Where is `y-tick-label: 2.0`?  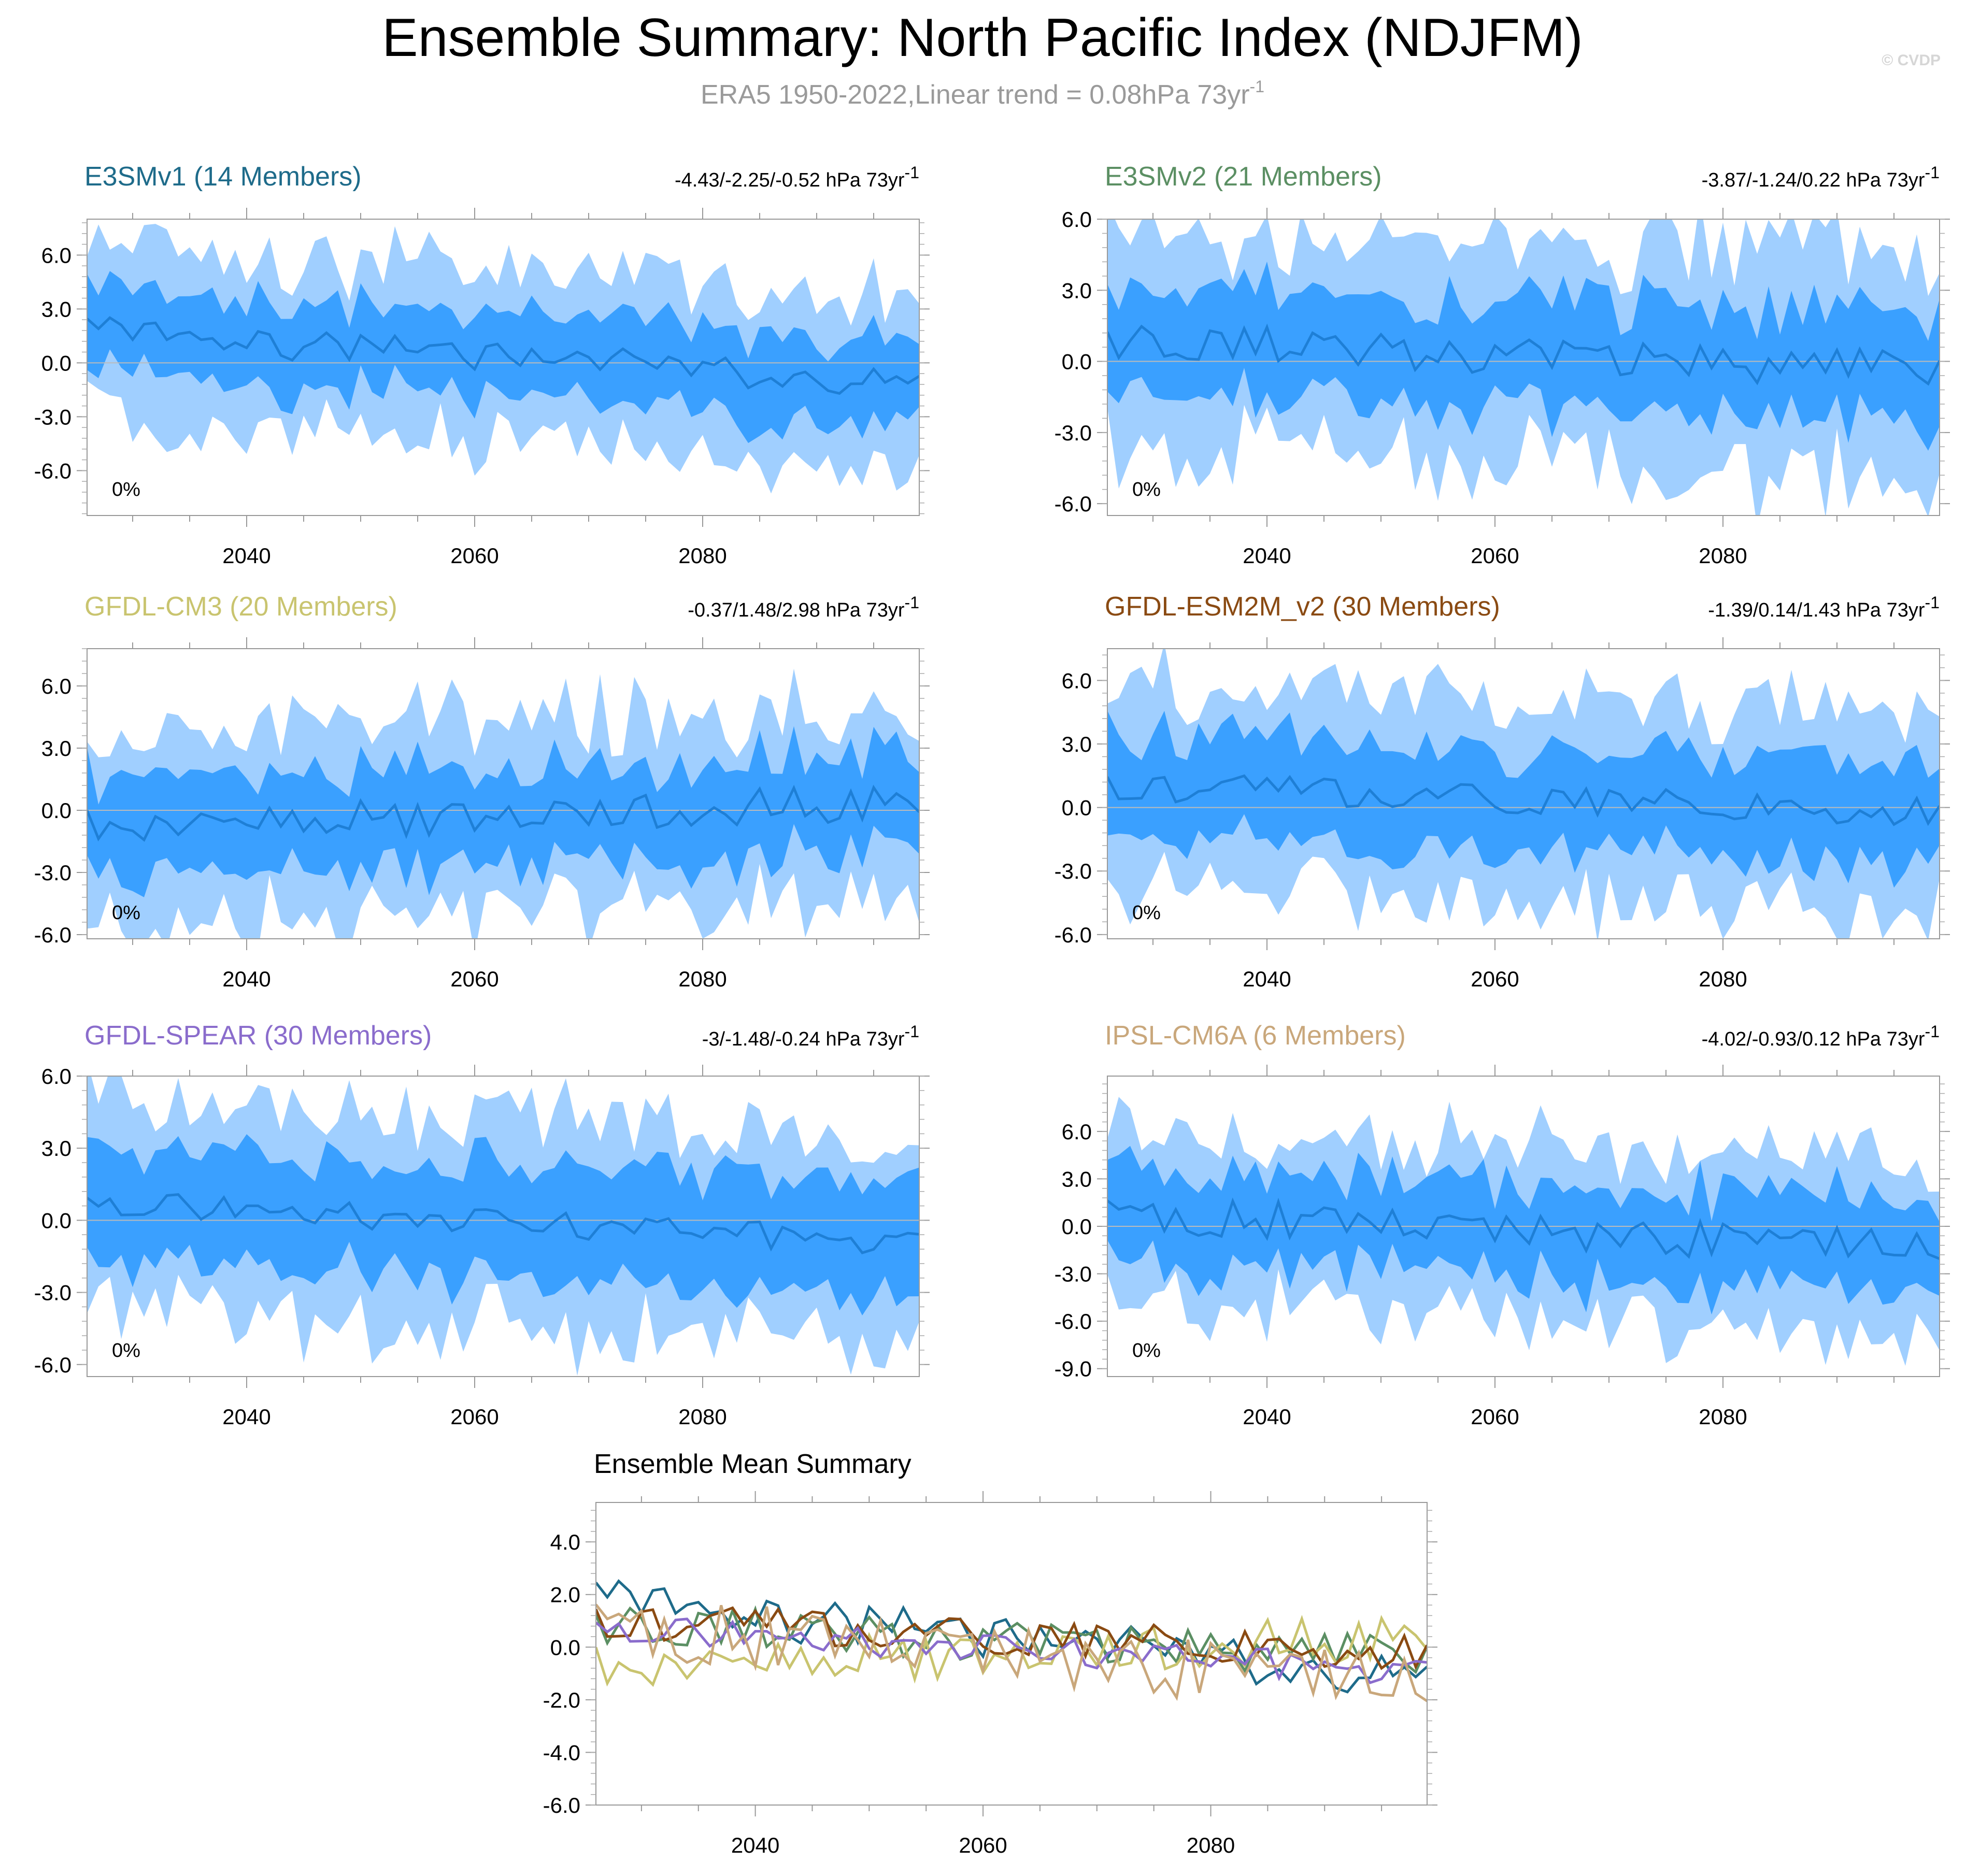
y-tick-label: 2.0 is located at coordinates (565, 1595).